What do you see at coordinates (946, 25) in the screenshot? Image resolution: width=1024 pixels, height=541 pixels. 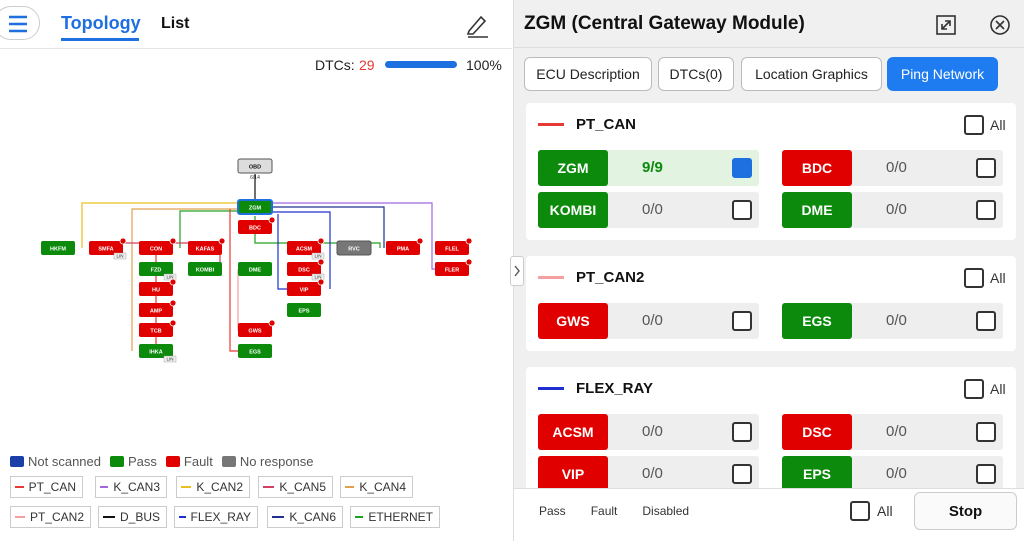 I see `expand-icon` at bounding box center [946, 25].